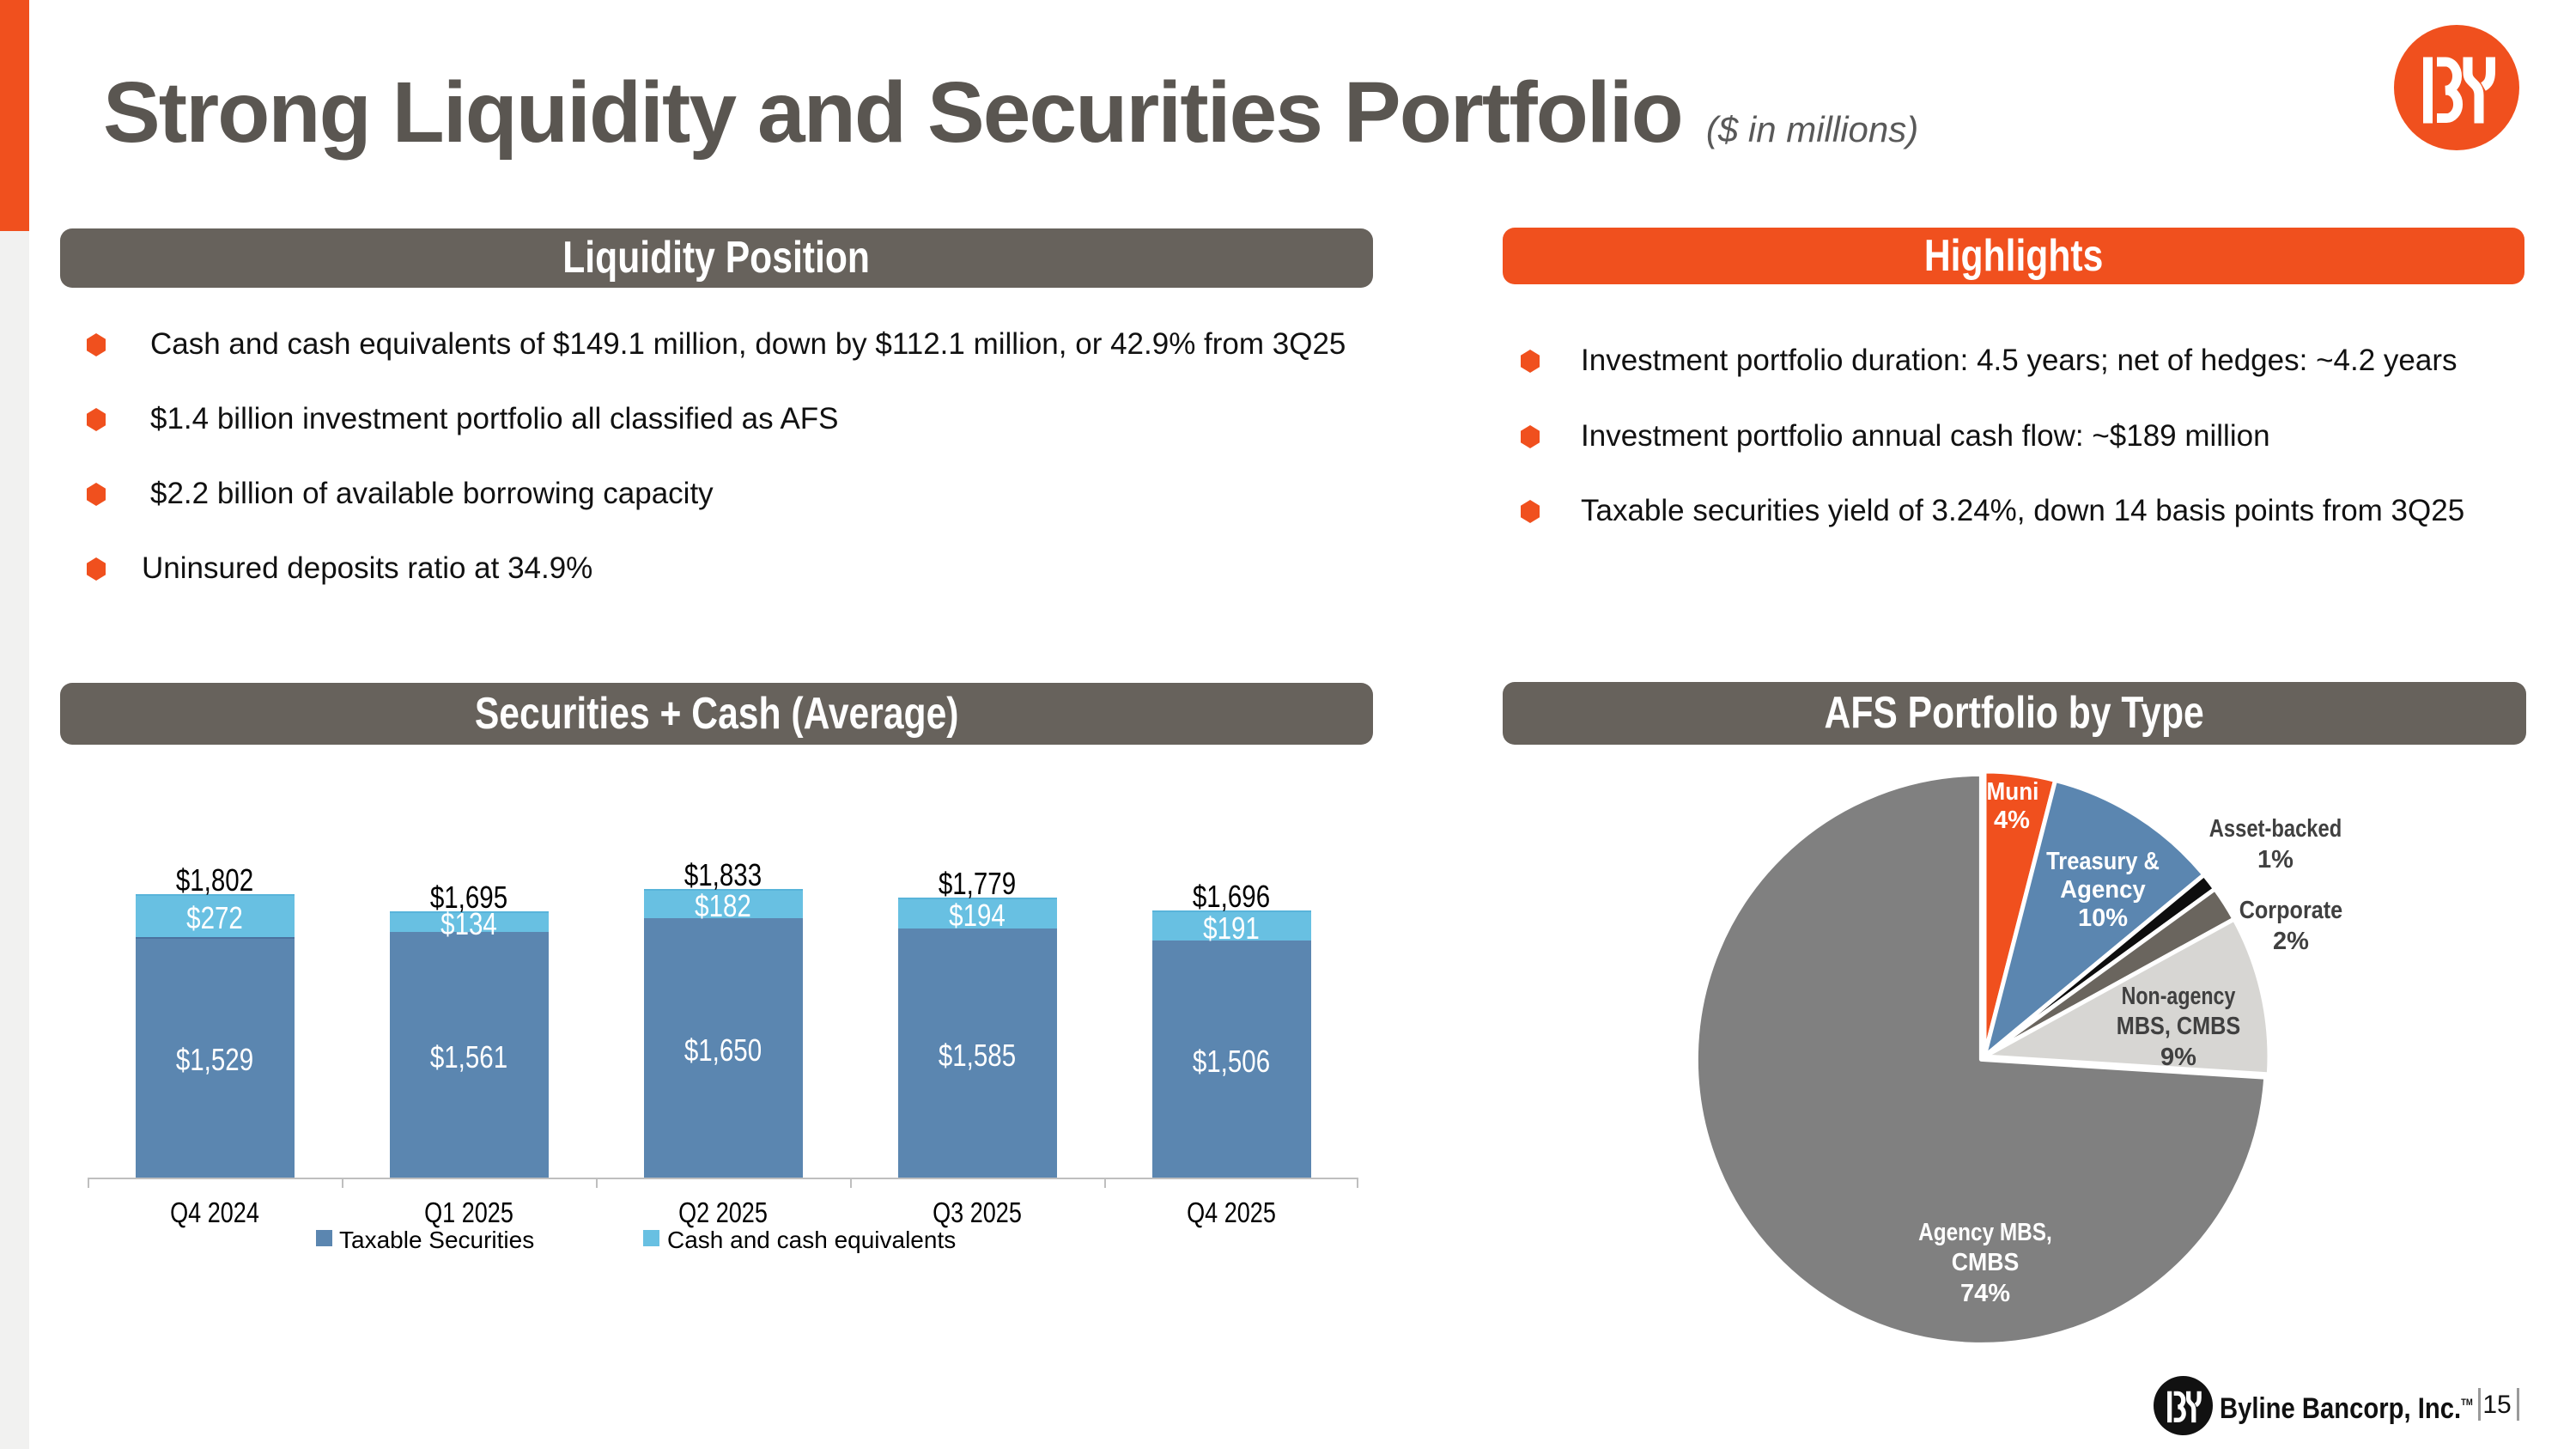 This screenshot has width=2576, height=1449. Describe the element at coordinates (1985, 1293) in the screenshot. I see `svg-text: 74%` at that location.